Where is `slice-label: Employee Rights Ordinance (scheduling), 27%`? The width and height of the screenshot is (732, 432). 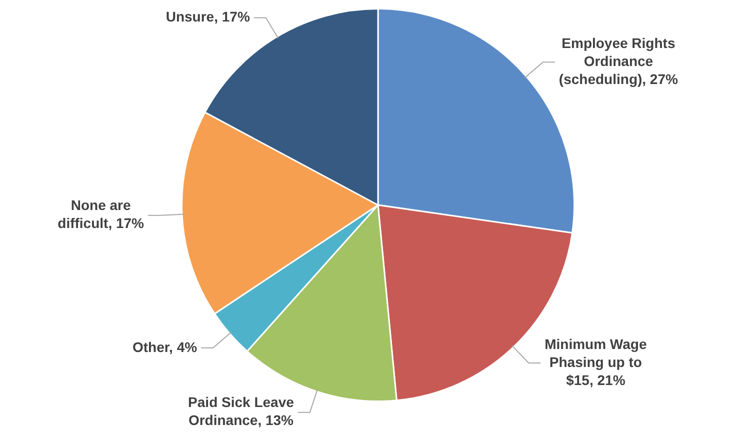 slice-label: Employee Rights Ordinance (scheduling), 27% is located at coordinates (618, 60).